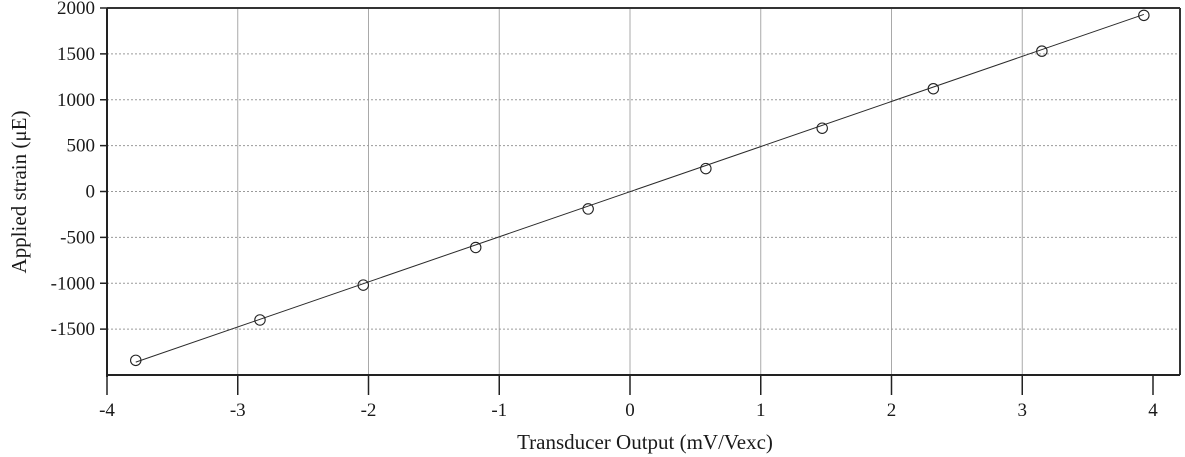  Describe the element at coordinates (369, 410) in the screenshot. I see `x-tick-label: -2` at that location.